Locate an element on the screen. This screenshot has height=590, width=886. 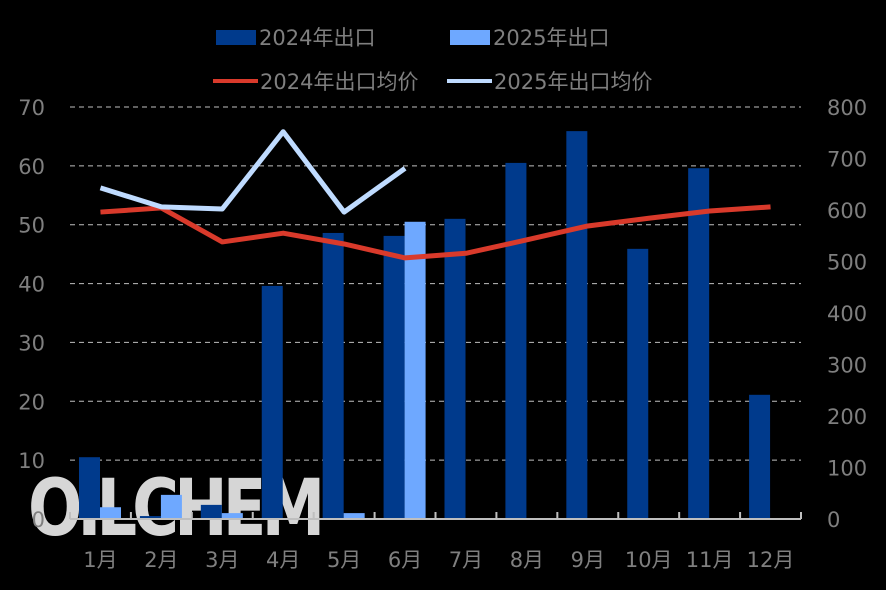
y-axis-right-tick: 600 is located at coordinates (847, 211).